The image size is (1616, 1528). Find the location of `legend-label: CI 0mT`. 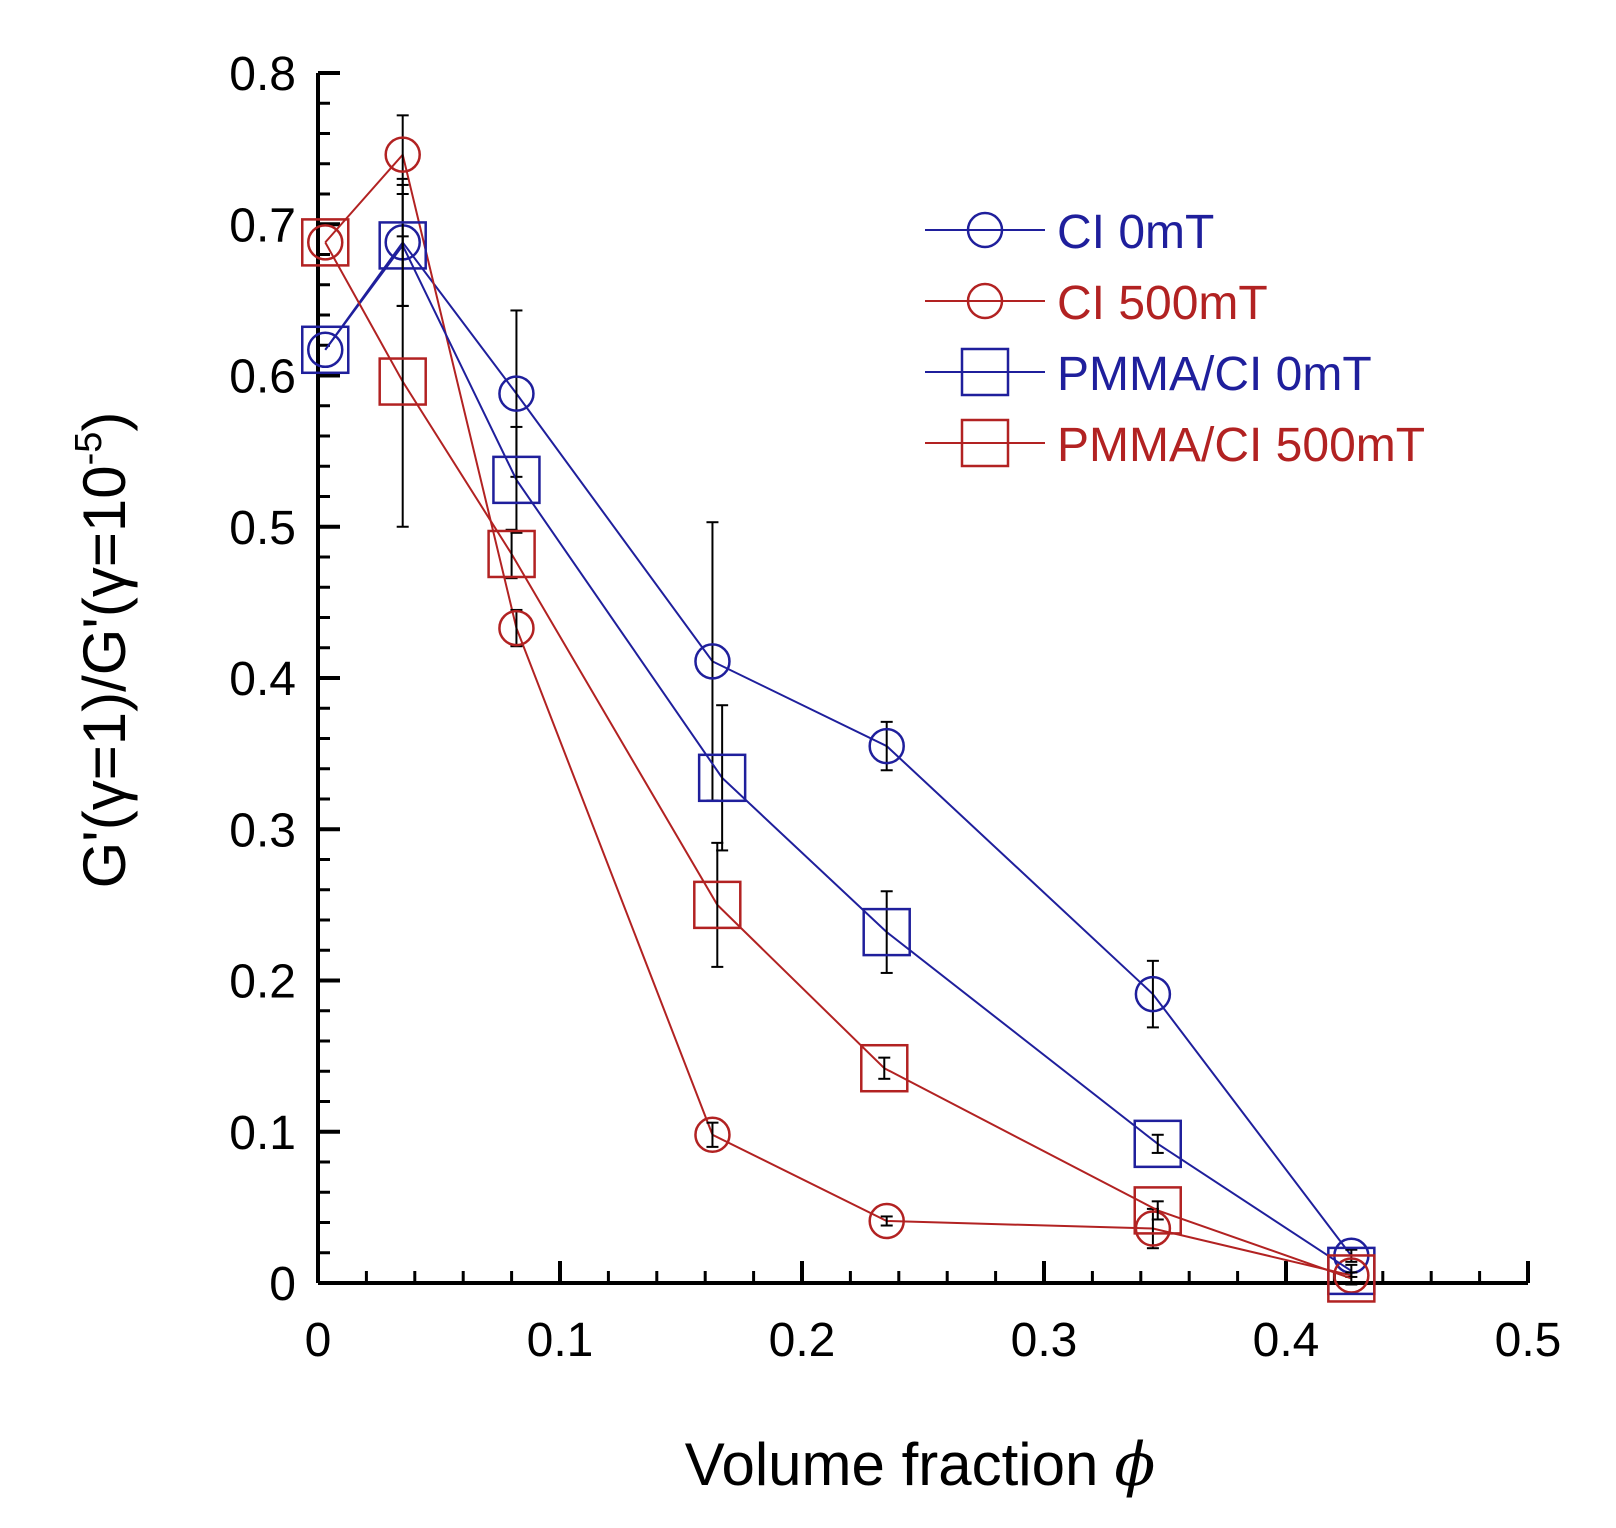

legend-label: CI 0mT is located at coordinates (1135, 232).